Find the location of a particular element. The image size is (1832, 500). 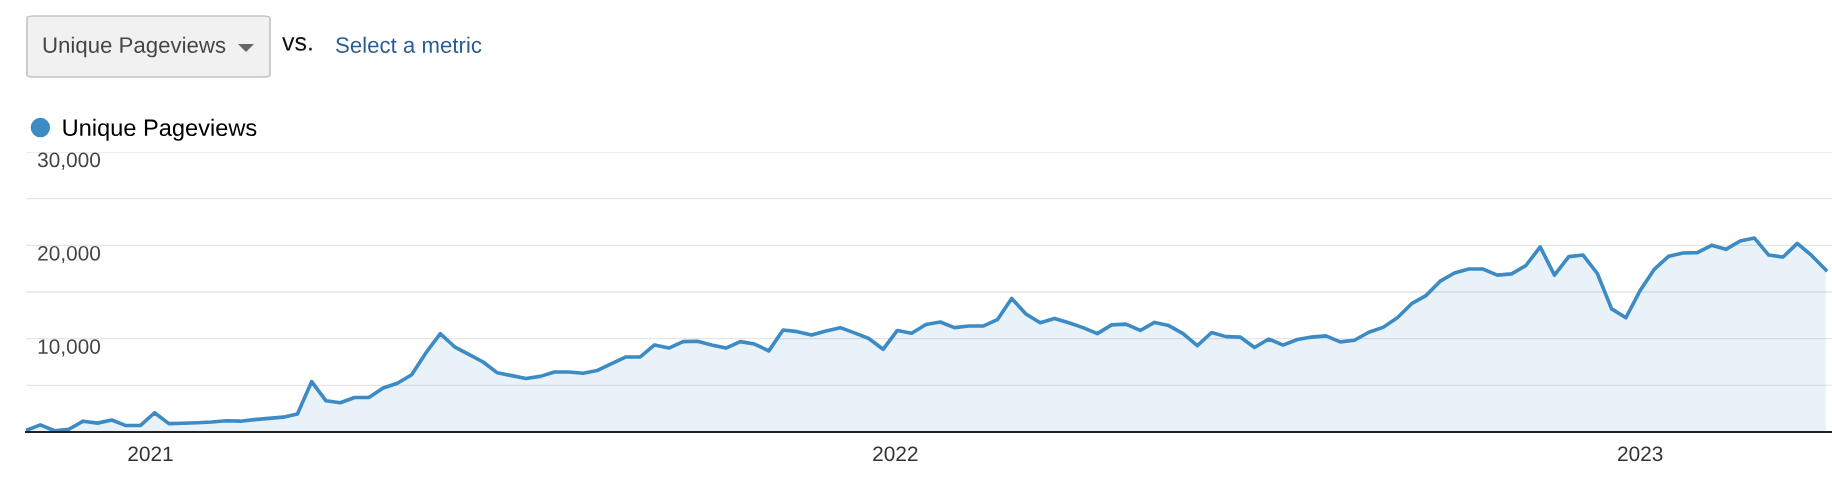

y-tick-label: 30,000 is located at coordinates (69, 161).